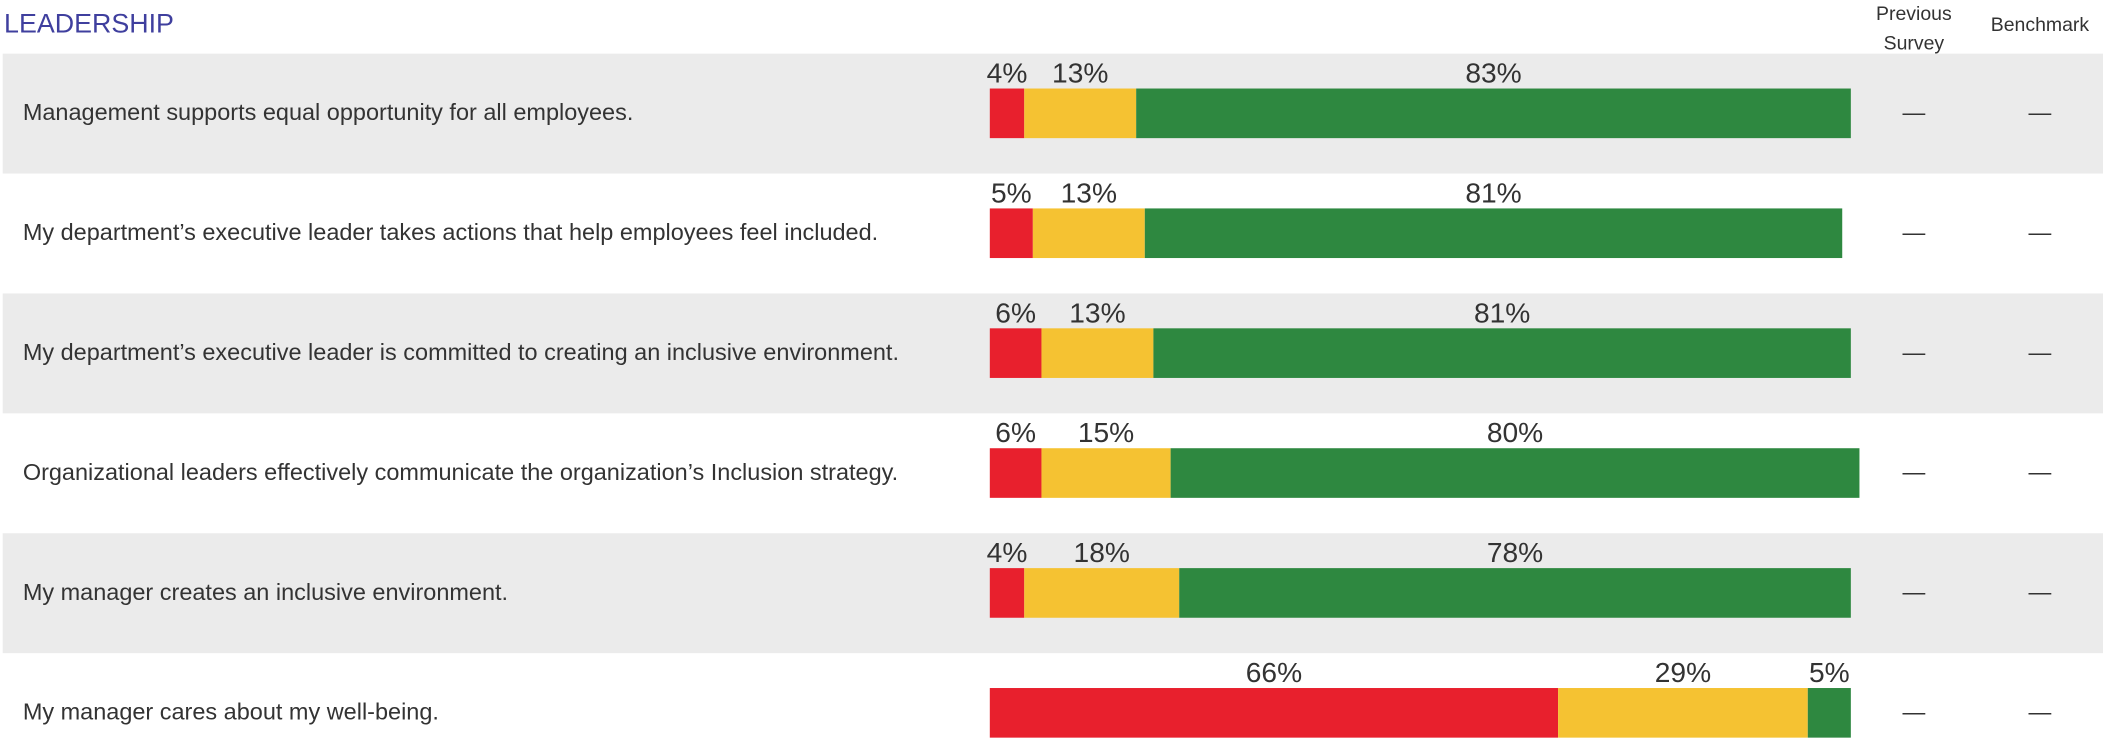  What do you see at coordinates (1274, 672) in the screenshot?
I see `value-label: 66%` at bounding box center [1274, 672].